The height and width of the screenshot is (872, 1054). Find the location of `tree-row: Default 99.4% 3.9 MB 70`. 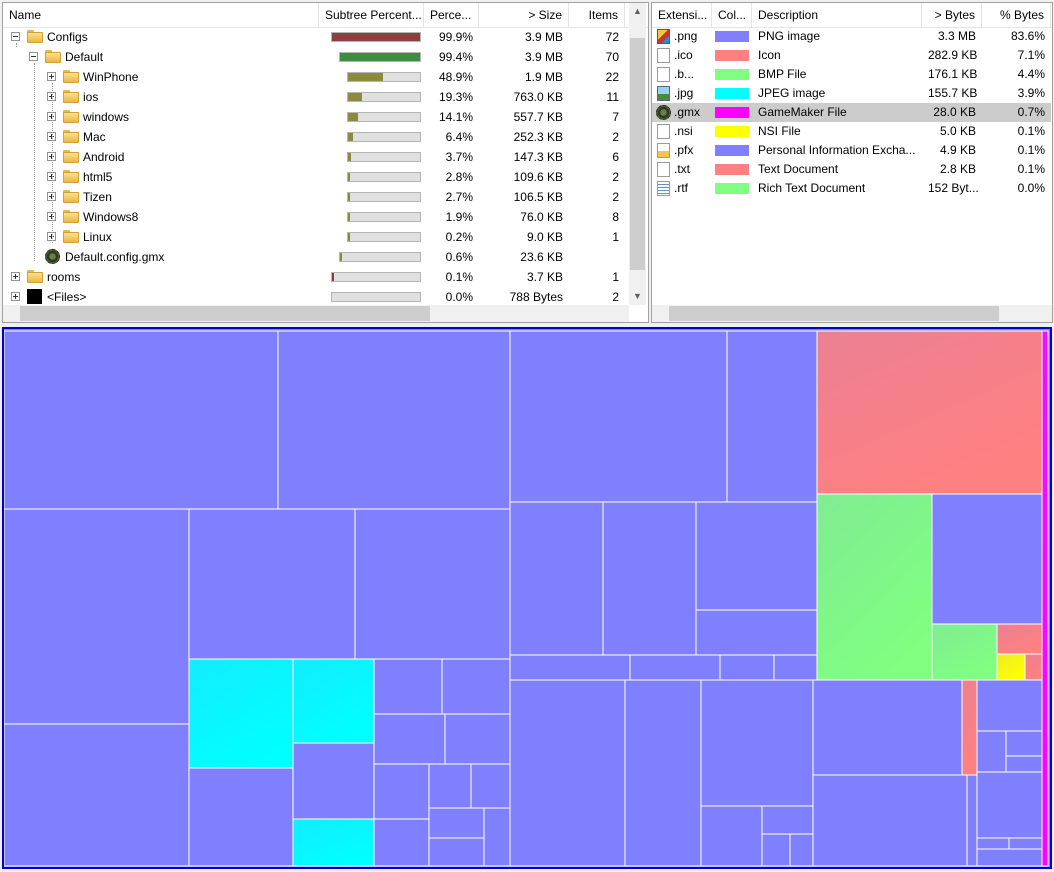

tree-row: Default 99.4% 3.9 MB 70 is located at coordinates (316, 57).